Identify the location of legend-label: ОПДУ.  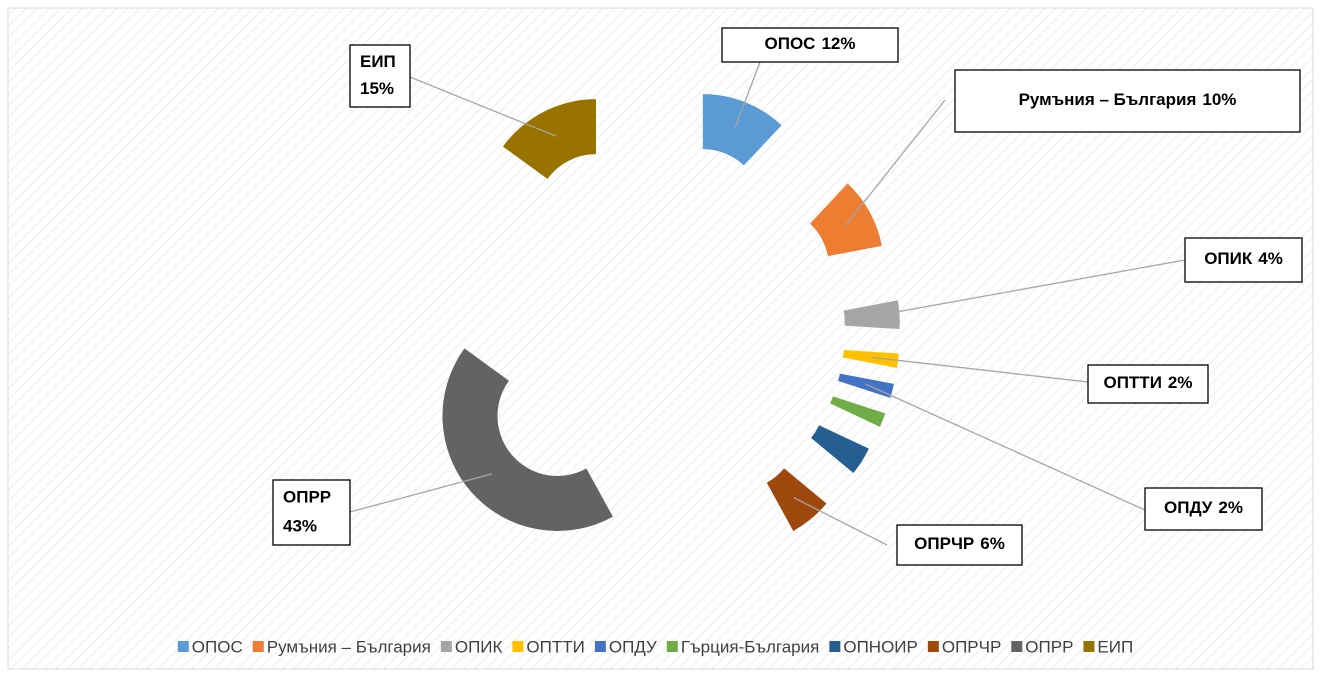
(633, 646).